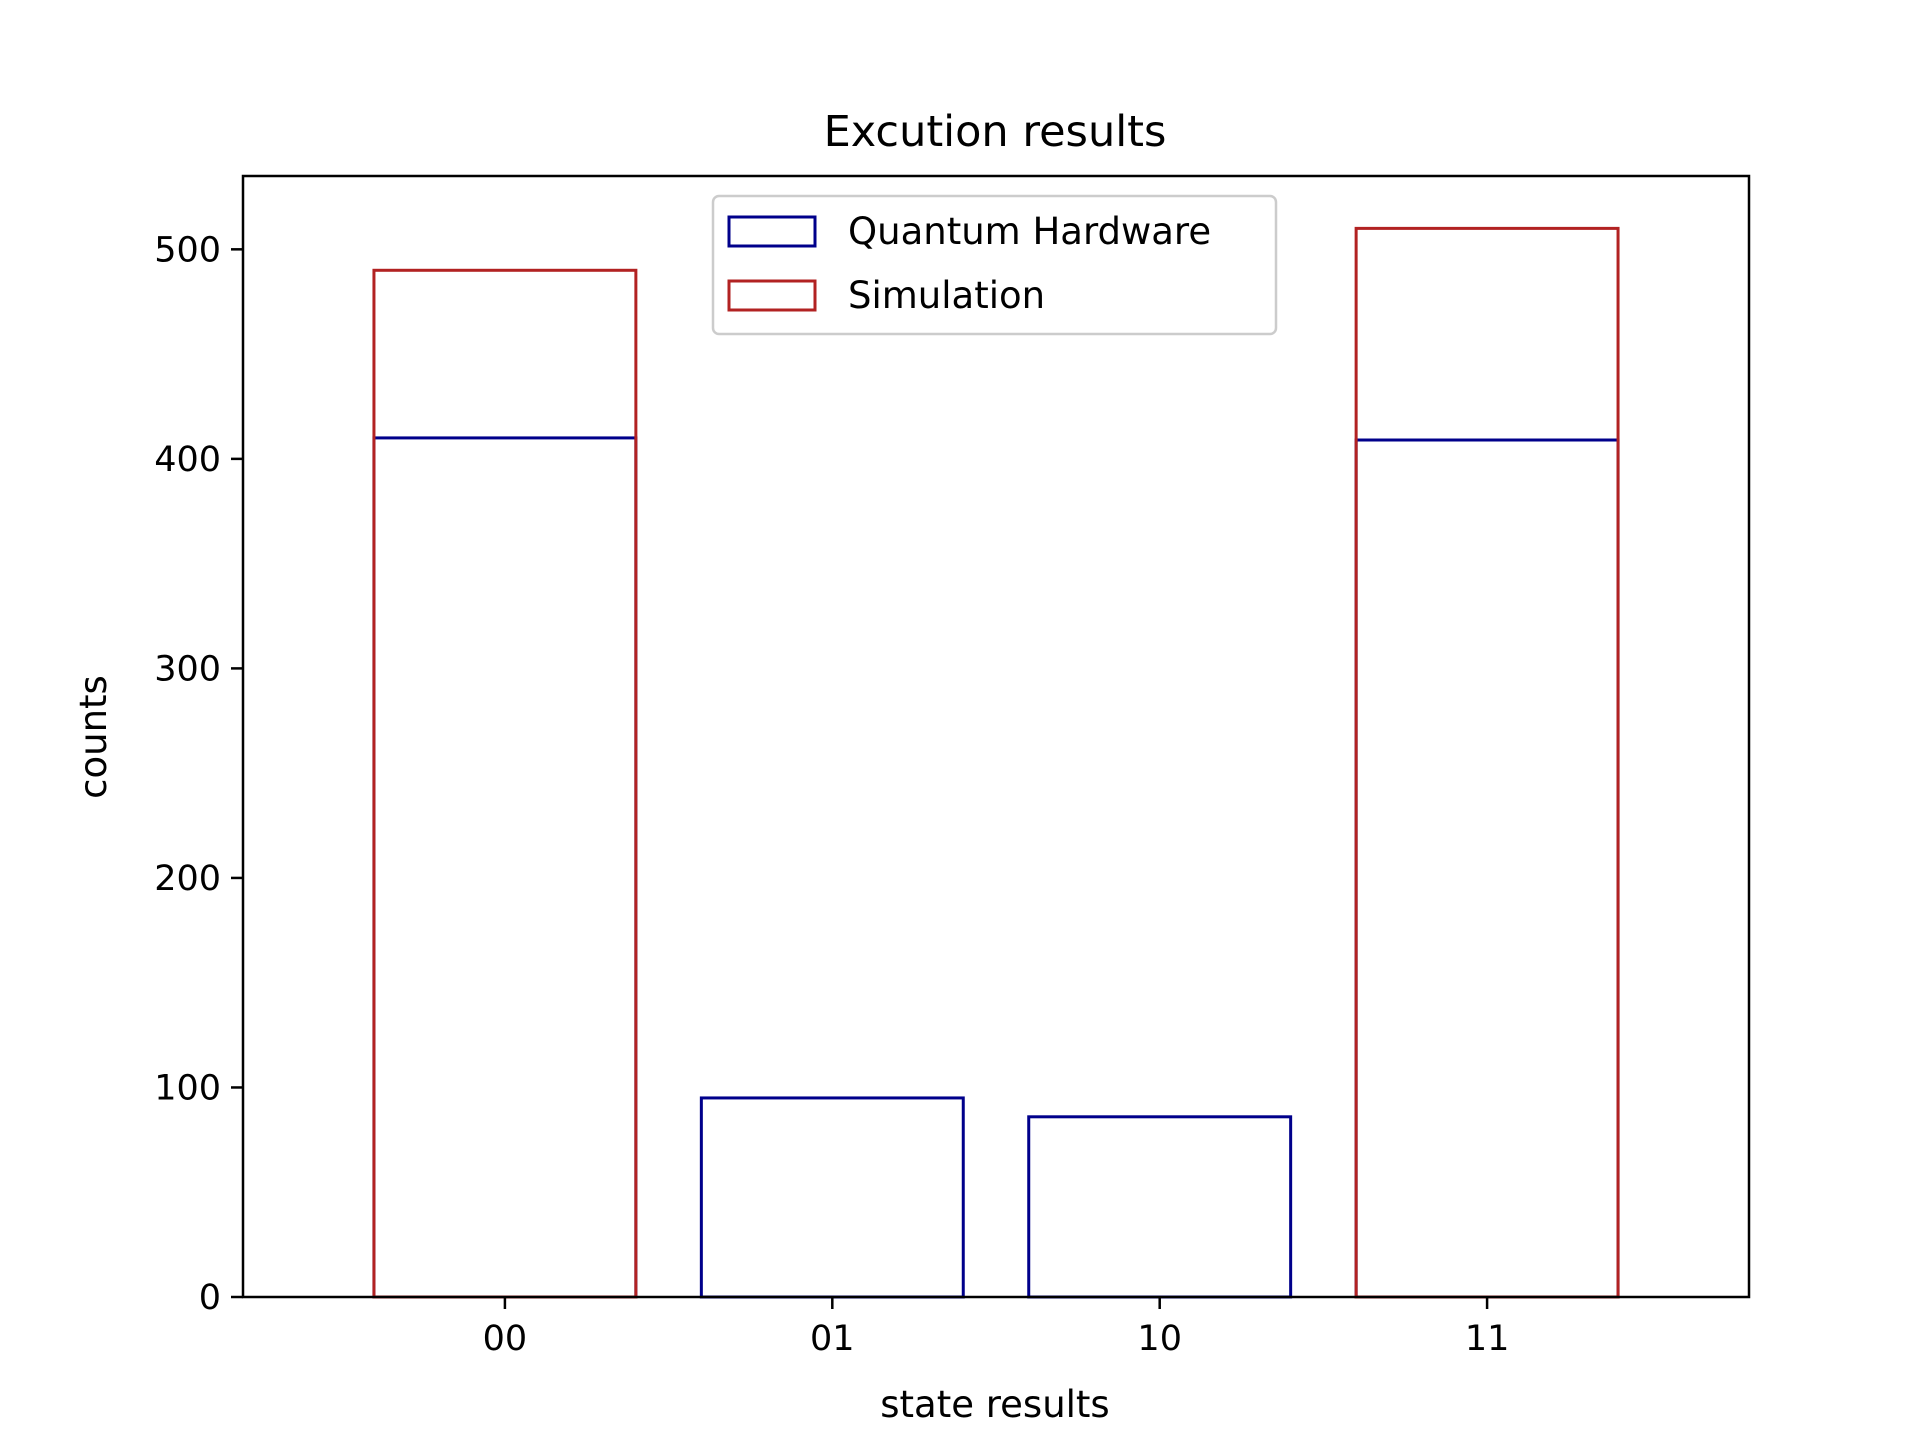 Image resolution: width=1920 pixels, height=1440 pixels. What do you see at coordinates (832, 1339) in the screenshot?
I see `x-tick-label: 01` at bounding box center [832, 1339].